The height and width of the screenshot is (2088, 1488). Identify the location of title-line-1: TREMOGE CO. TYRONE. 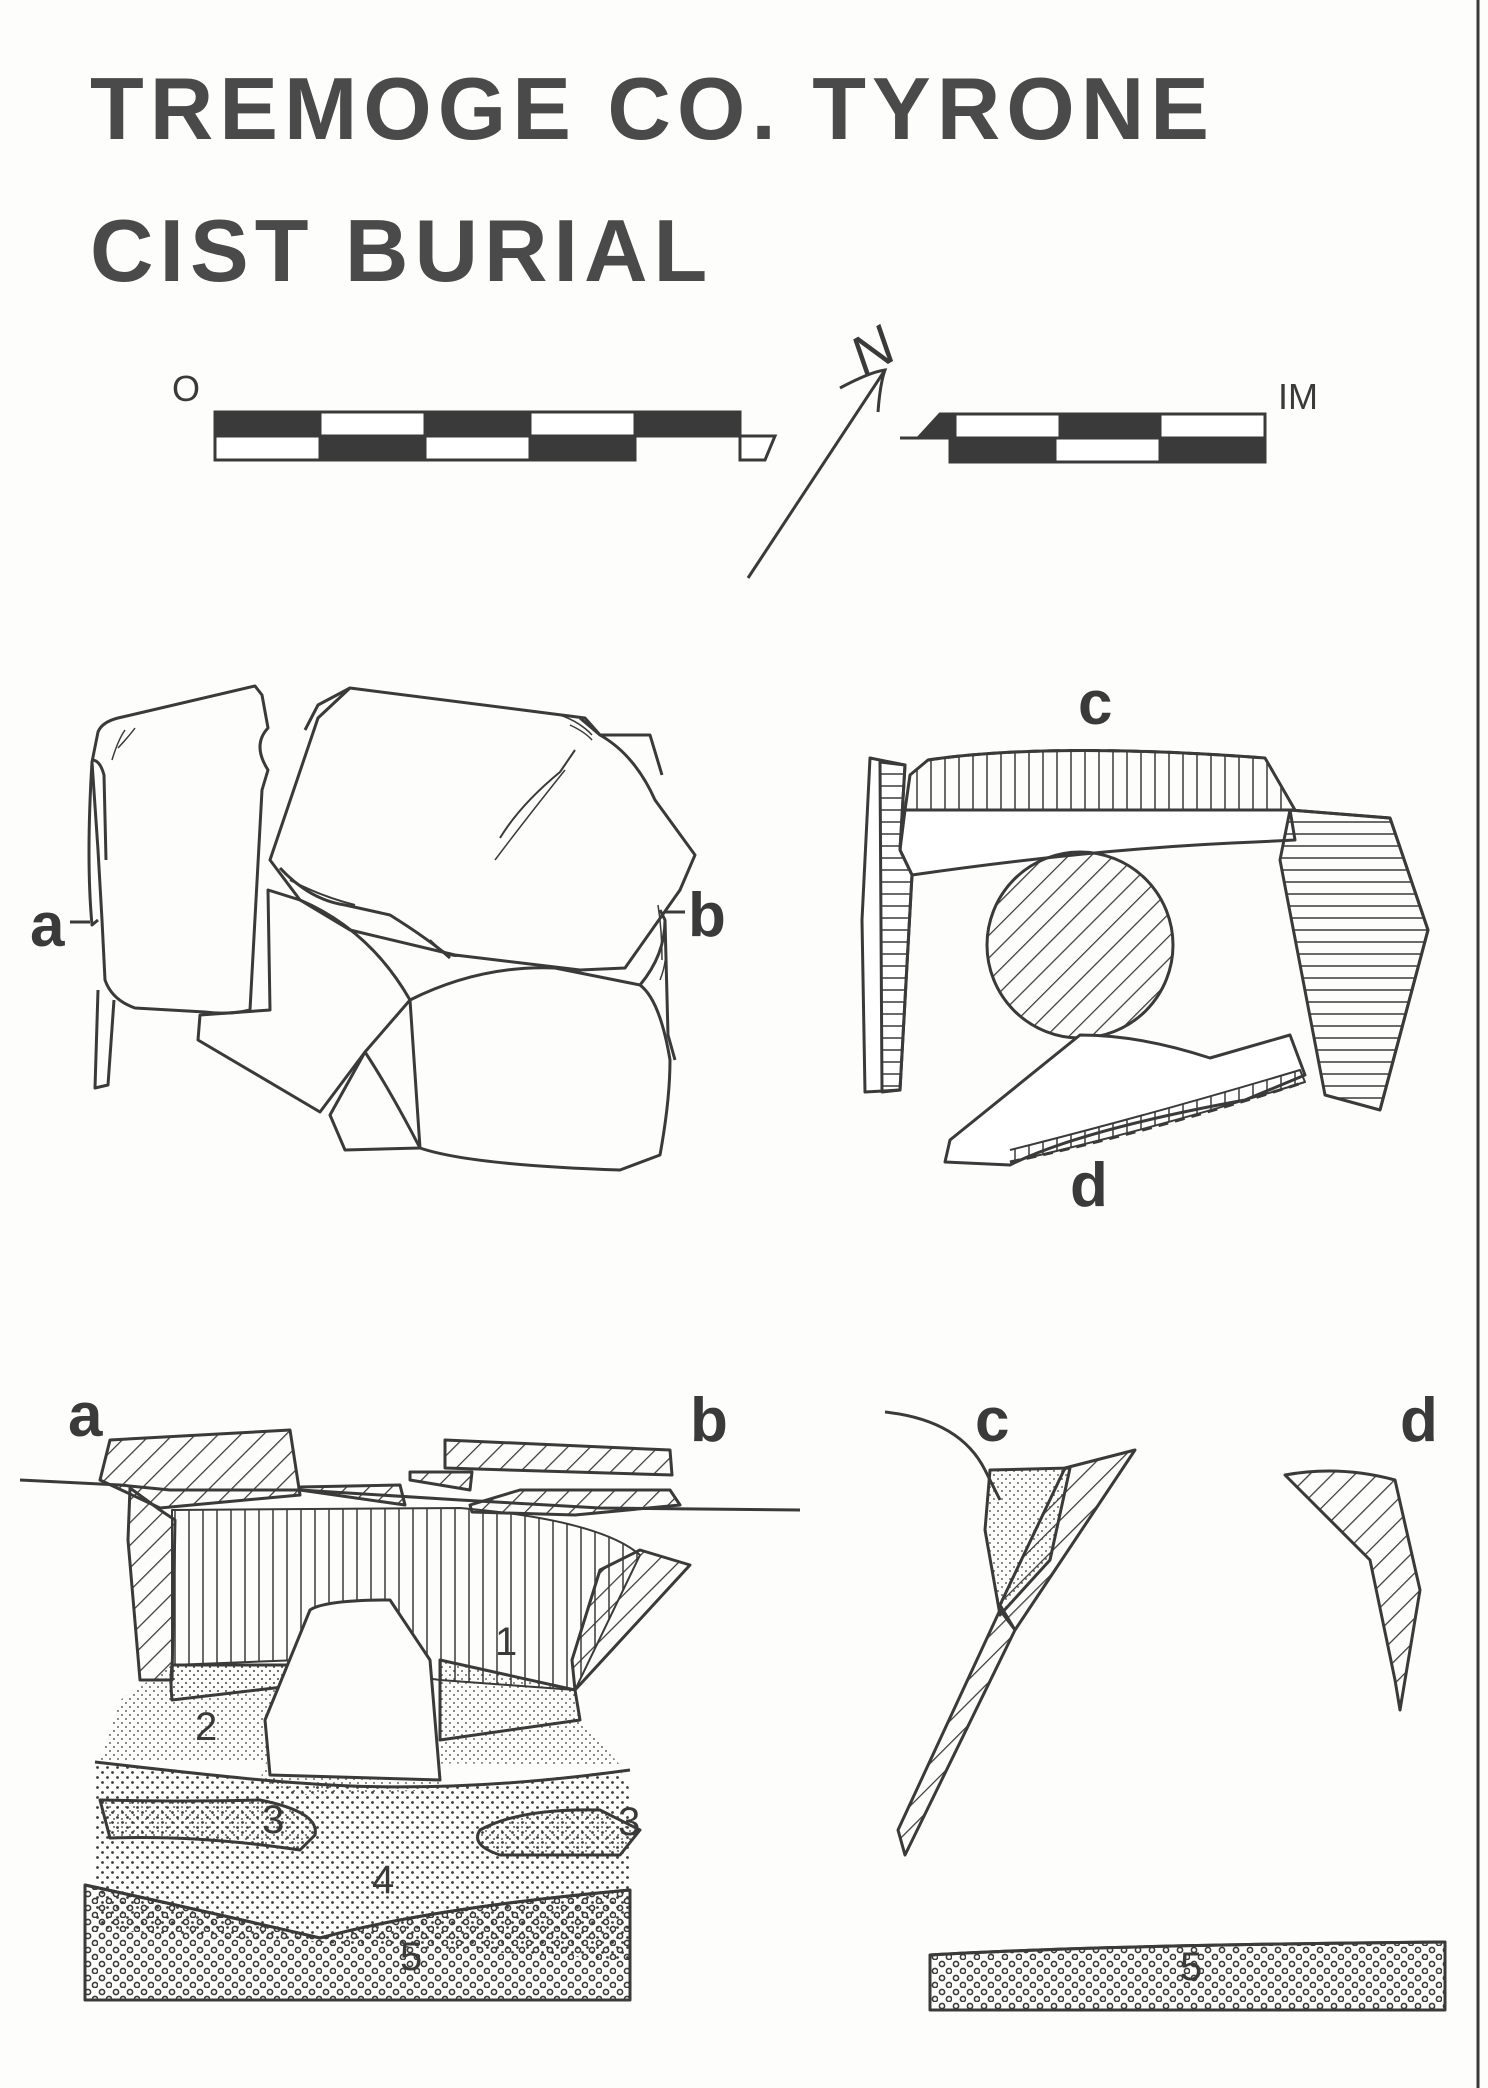
(652, 108).